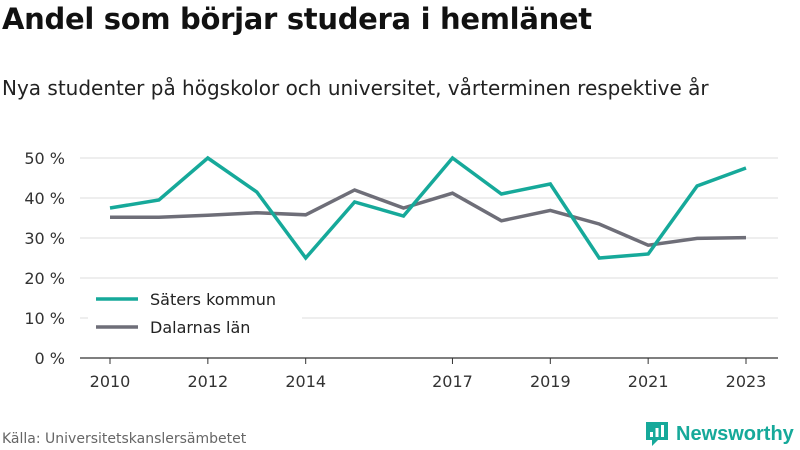  What do you see at coordinates (735, 433) in the screenshot?
I see `brand-name: Newsworthy` at bounding box center [735, 433].